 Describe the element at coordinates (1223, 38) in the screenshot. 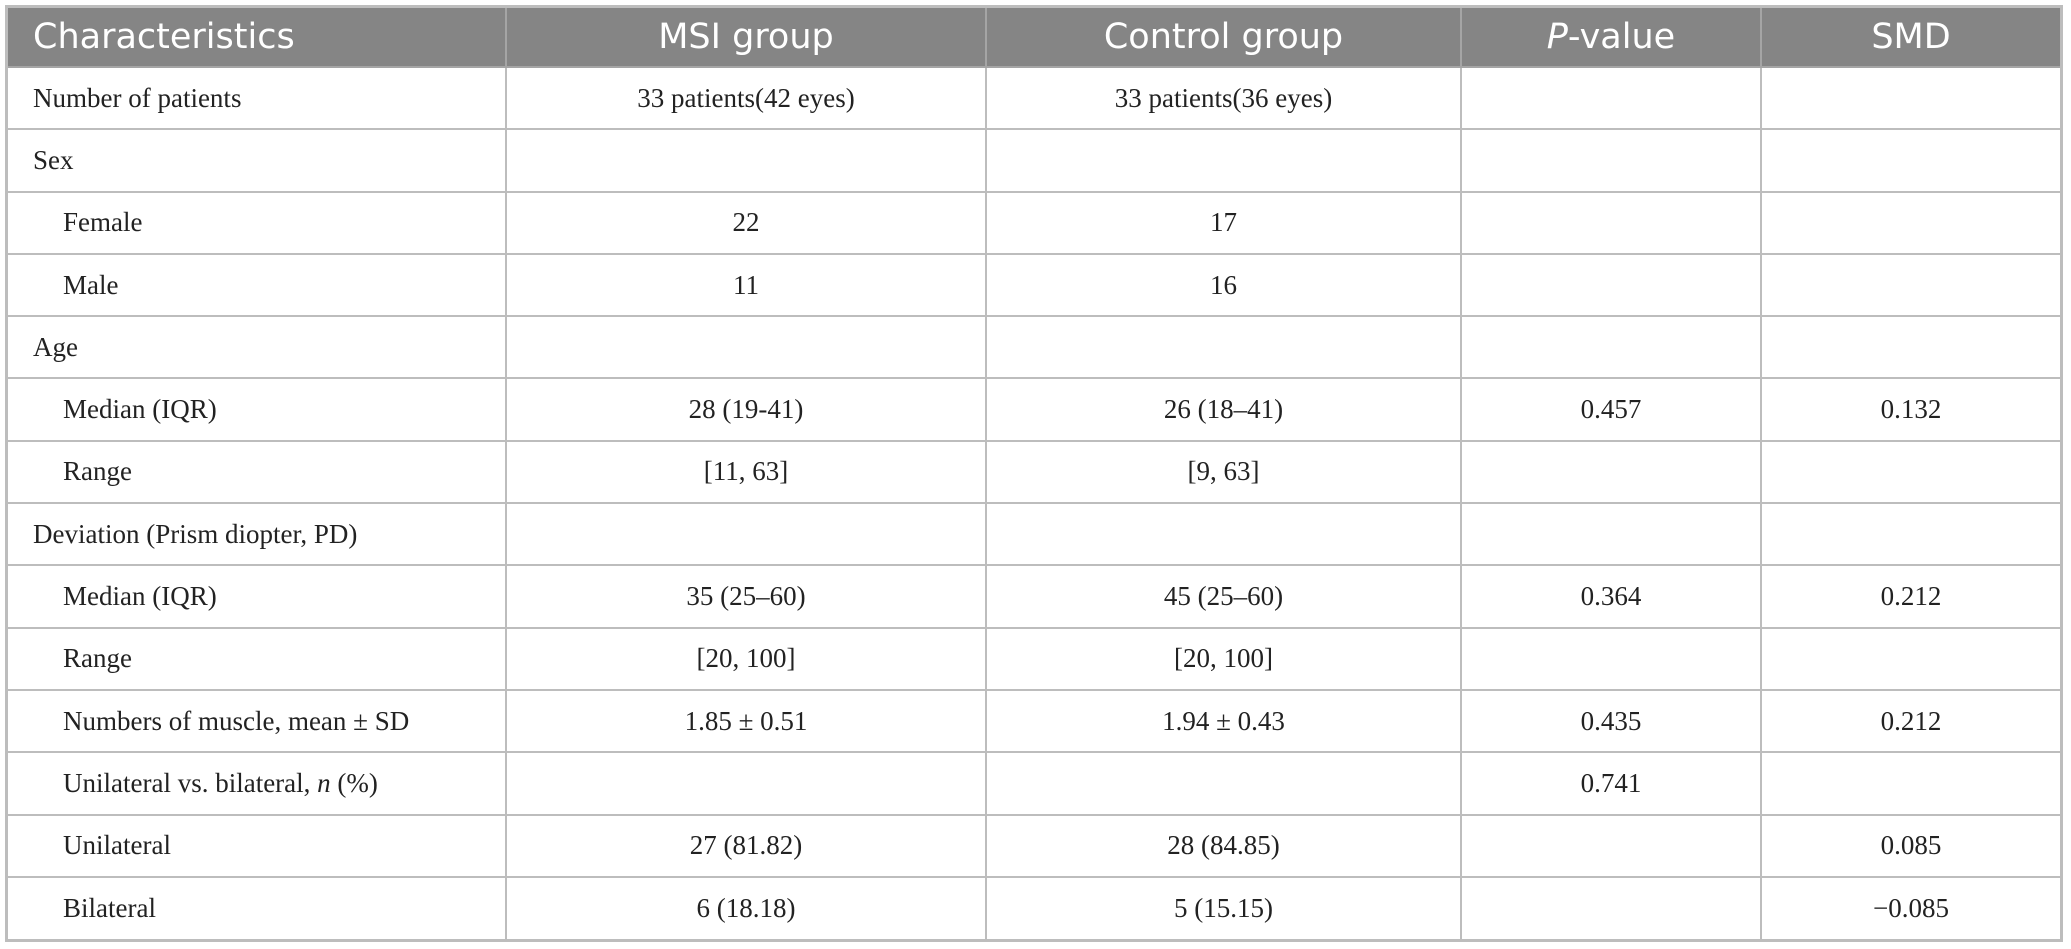

I see `header-control-group: Control group` at that location.